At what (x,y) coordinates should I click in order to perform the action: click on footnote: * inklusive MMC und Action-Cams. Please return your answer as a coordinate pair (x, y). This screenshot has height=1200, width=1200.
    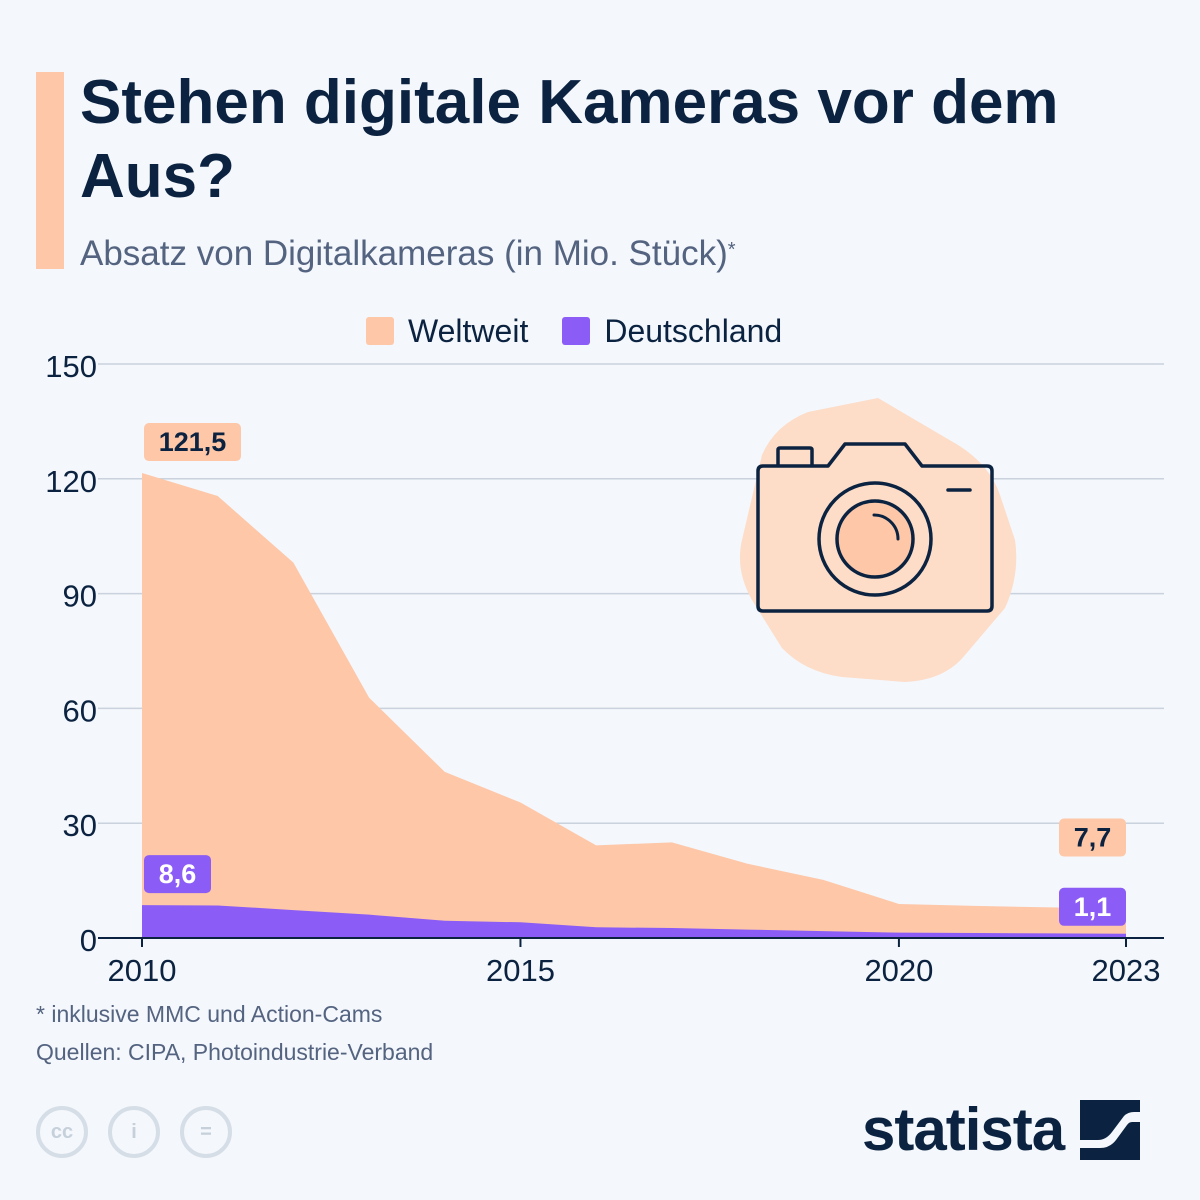
    Looking at the image, I should click on (209, 1014).